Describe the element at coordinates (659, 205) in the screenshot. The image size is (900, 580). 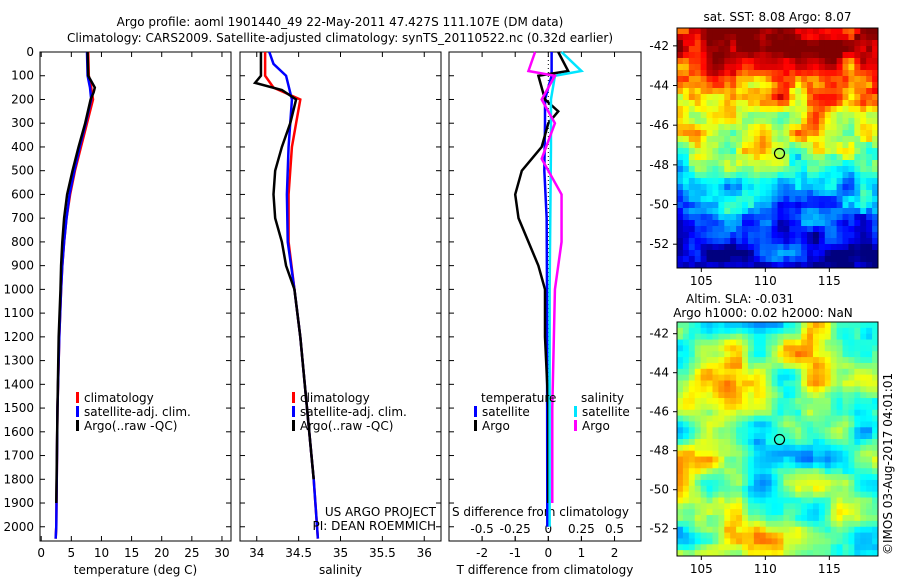
I see `y-tick-label: -50` at that location.